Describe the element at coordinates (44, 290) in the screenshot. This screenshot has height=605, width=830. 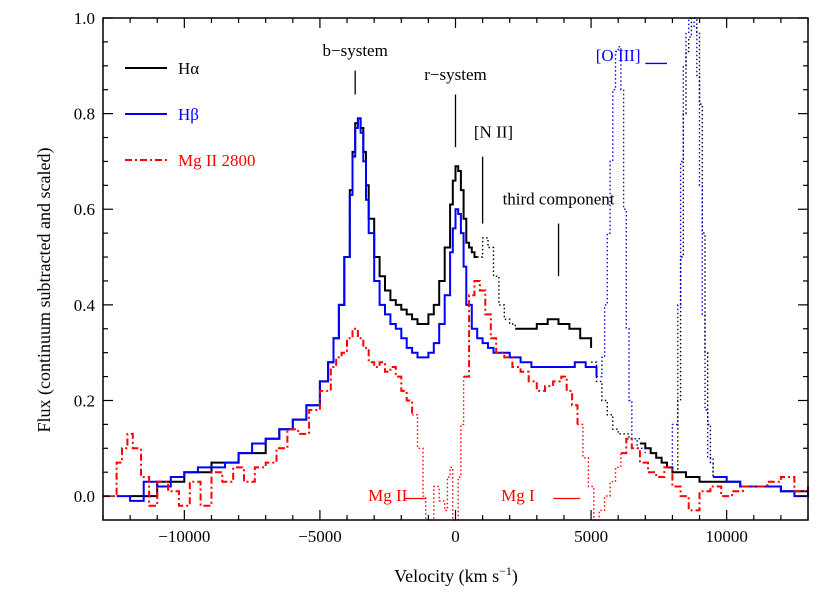
I see `y-axis-label: Flux (continuum subtracted and scaled)` at that location.